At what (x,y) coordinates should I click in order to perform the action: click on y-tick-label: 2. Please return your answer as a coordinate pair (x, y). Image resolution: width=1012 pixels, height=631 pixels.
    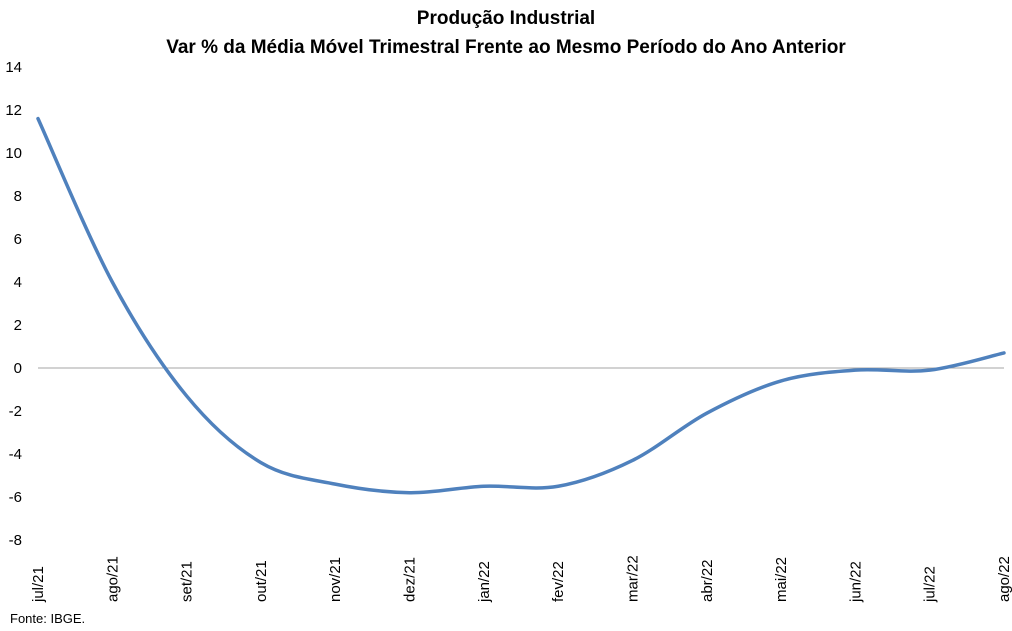
    Looking at the image, I should click on (18, 325).